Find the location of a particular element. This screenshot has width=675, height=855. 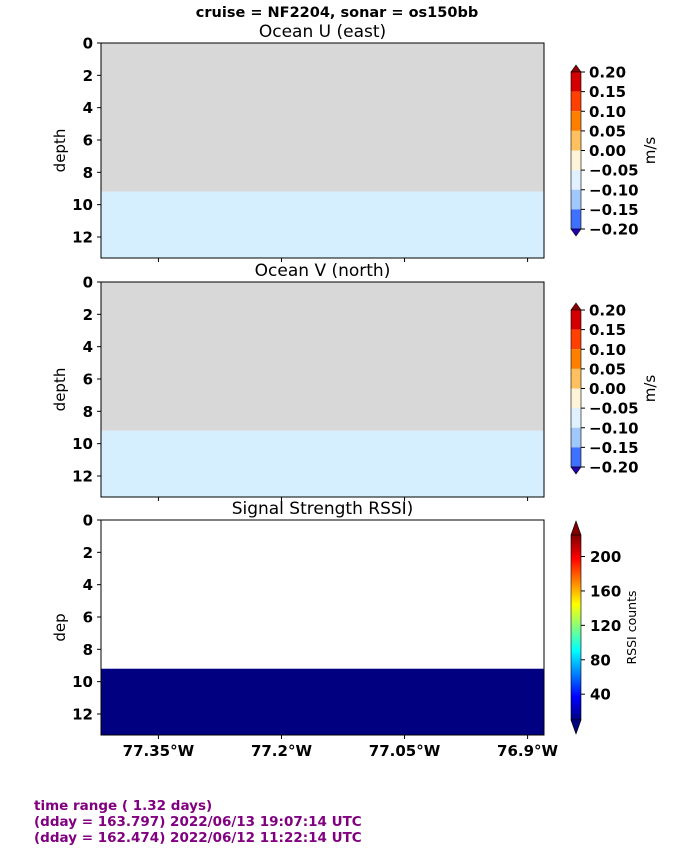

colorbar: 200 160 120 80 40 RSSI counts is located at coordinates (604, 627).